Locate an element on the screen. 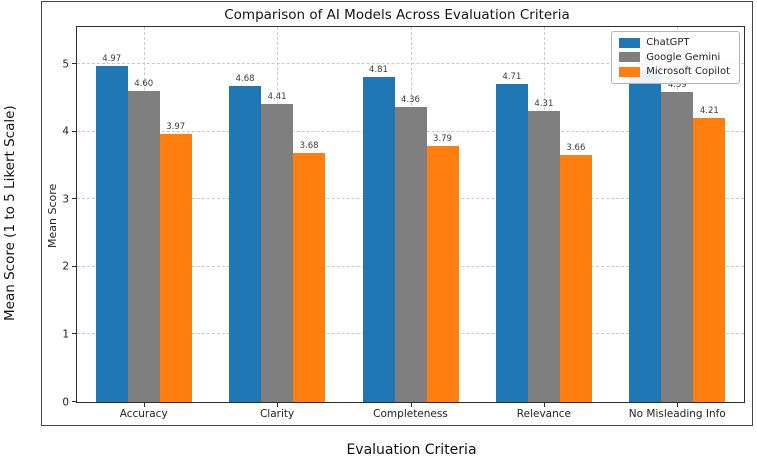  bar-group: 4.92 4.59 4.21 is located at coordinates (677, 214).